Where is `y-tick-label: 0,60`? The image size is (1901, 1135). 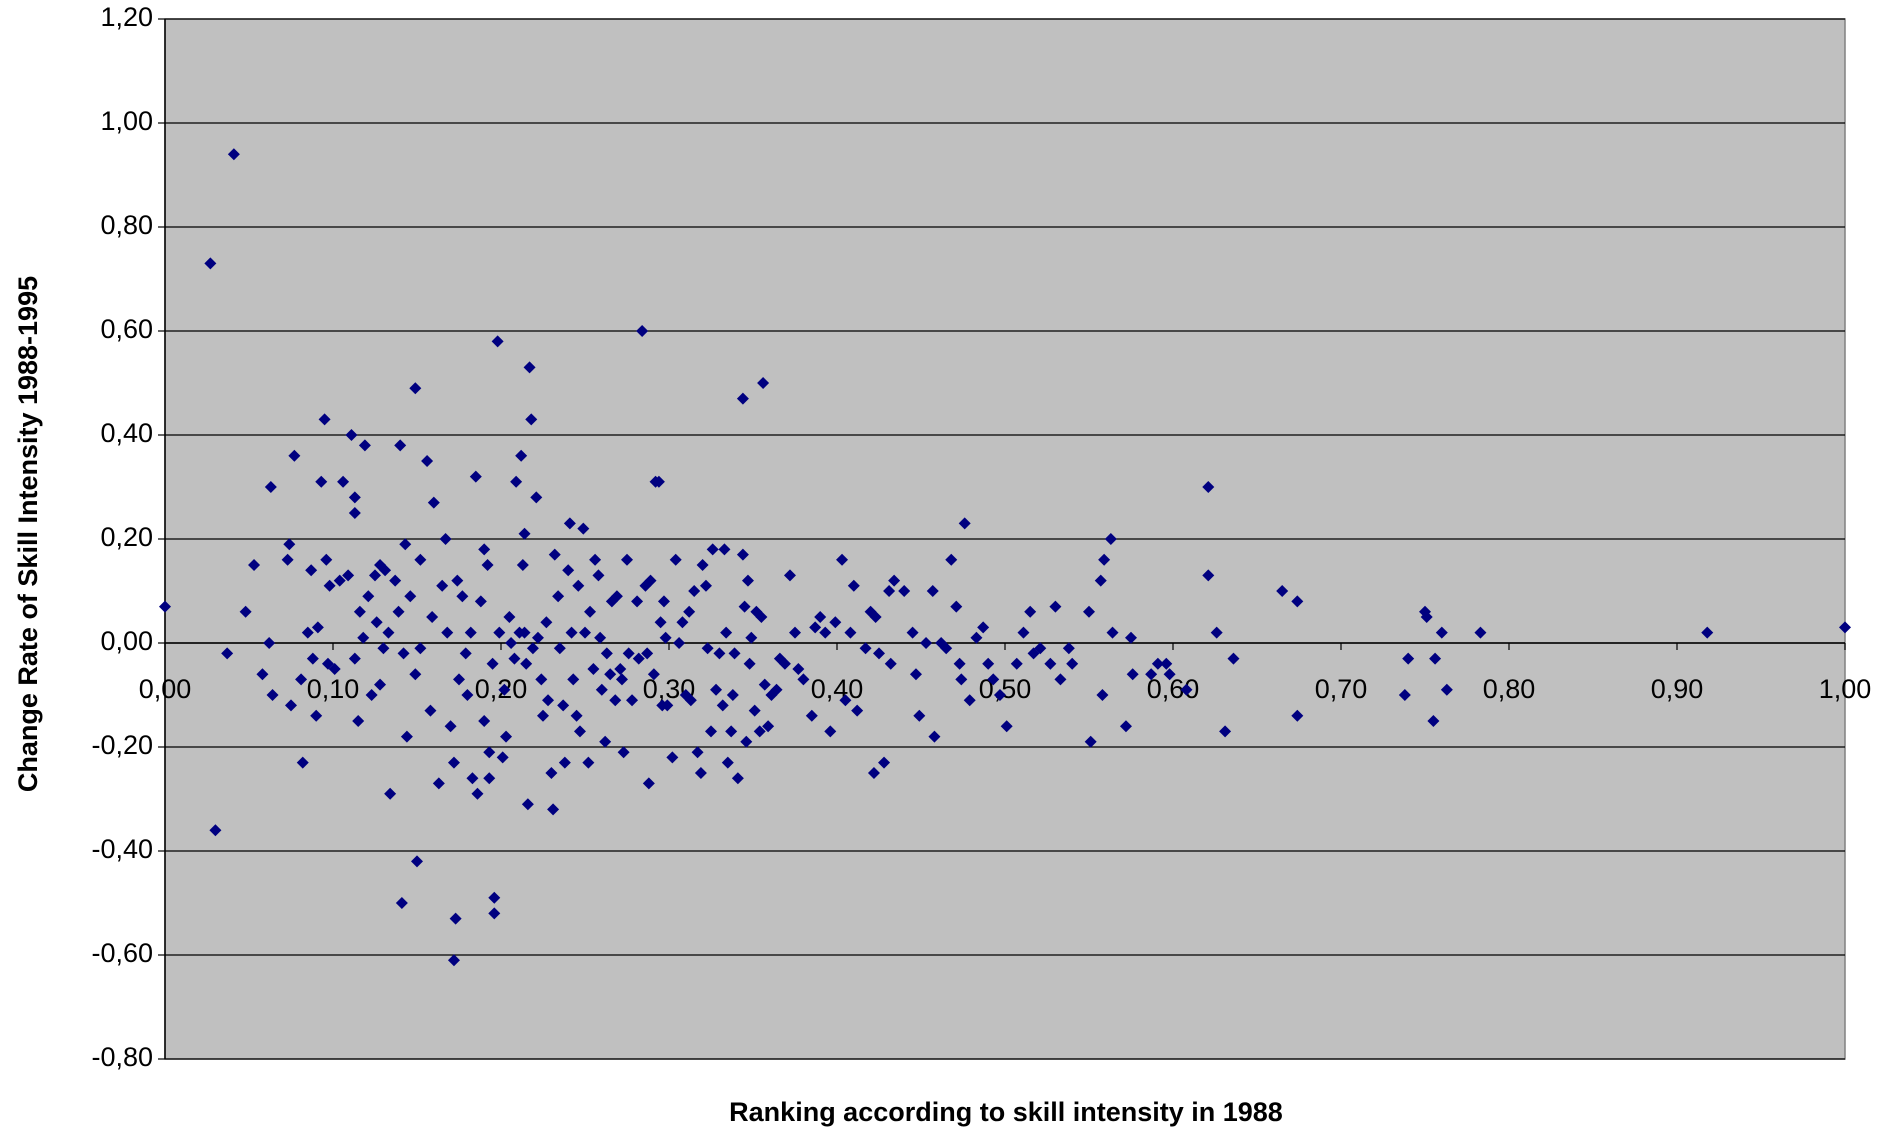
y-tick-label: 0,60 is located at coordinates (126, 329).